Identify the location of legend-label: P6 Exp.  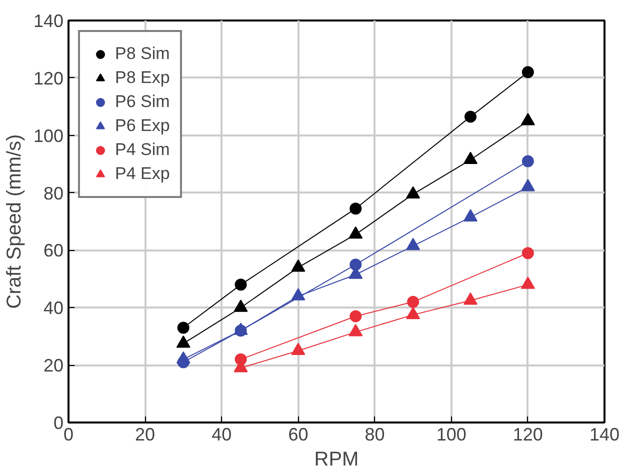
(142, 126).